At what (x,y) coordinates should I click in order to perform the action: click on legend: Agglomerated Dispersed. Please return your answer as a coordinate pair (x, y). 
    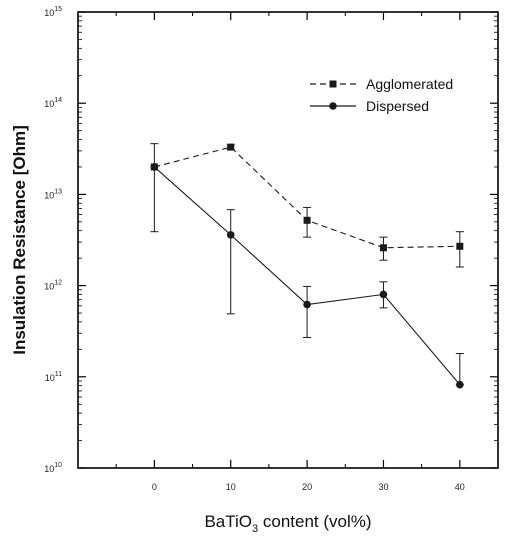
    Looking at the image, I should click on (381, 95).